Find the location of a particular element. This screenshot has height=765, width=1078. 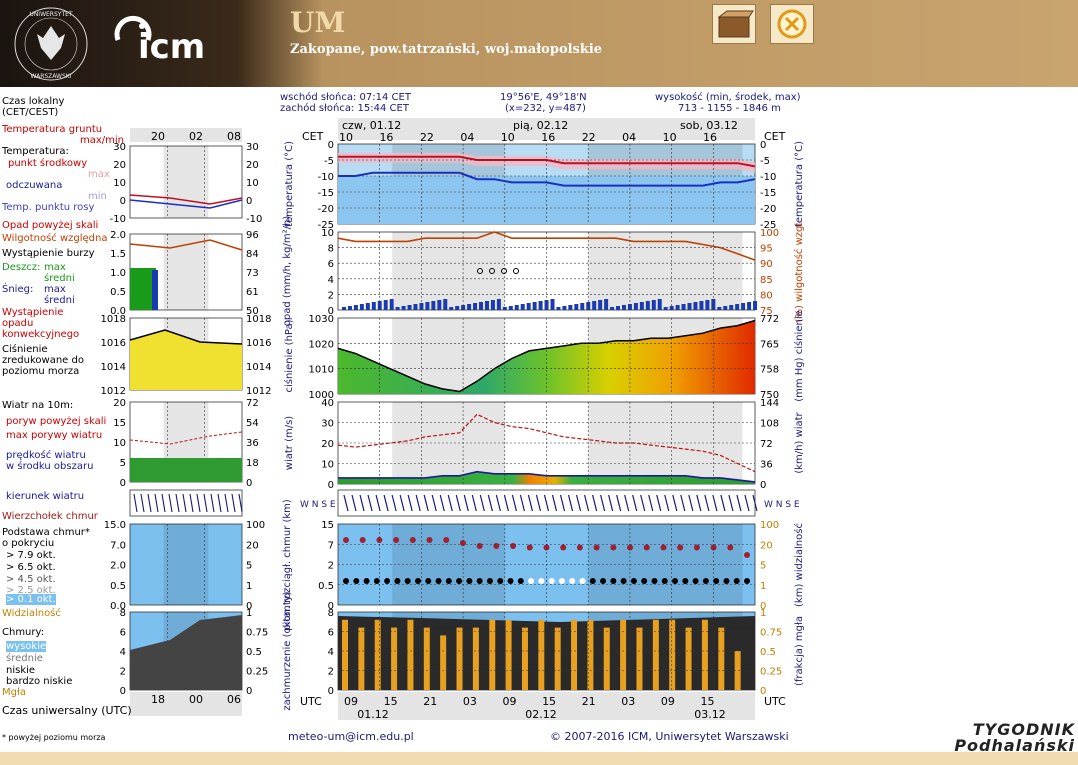

left-panel-2-y-tick-3: 1012 is located at coordinates (113, 391).